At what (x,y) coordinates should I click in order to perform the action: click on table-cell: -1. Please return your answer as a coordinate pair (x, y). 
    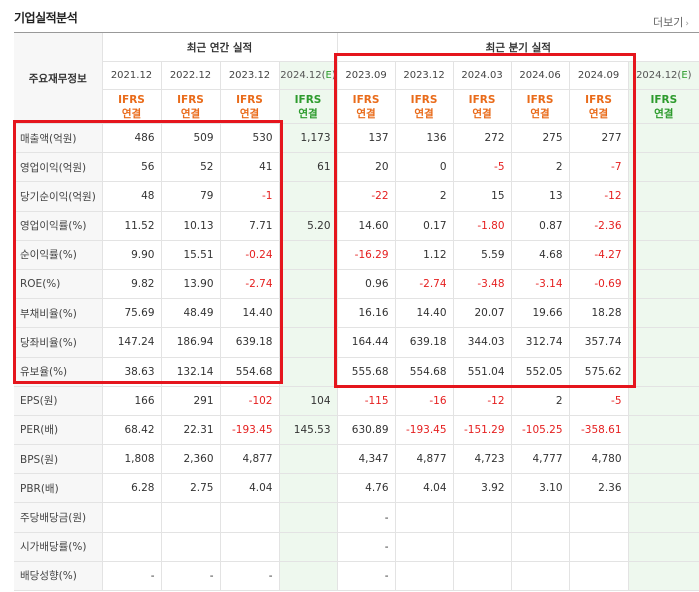
    Looking at the image, I should click on (249, 196).